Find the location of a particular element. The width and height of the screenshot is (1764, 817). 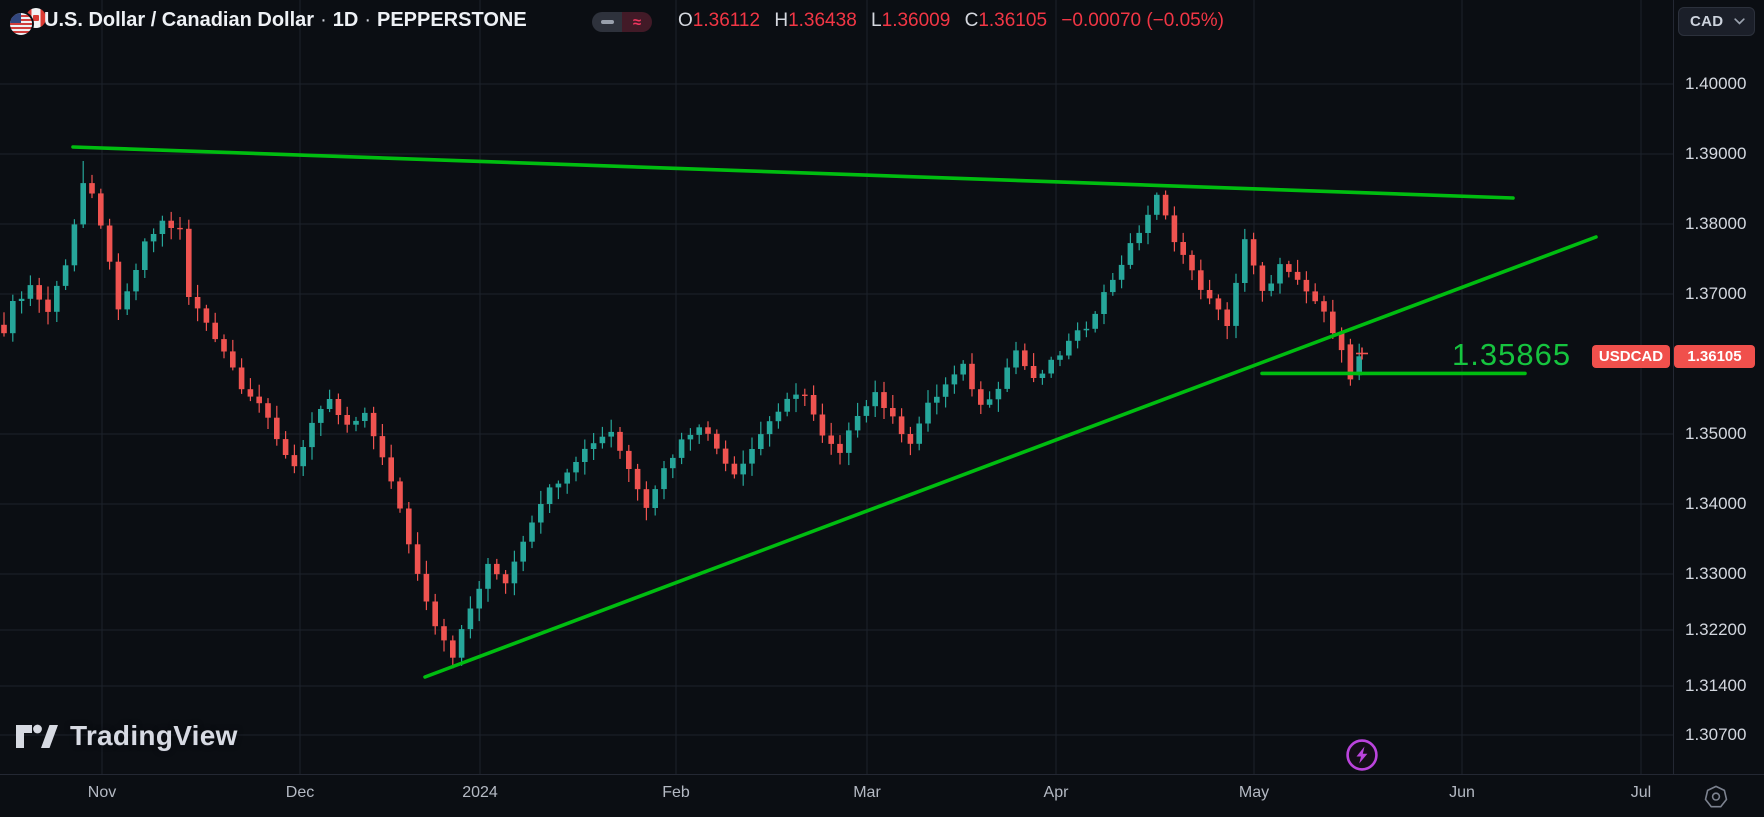

symbol-name: U.S. Dollar / Canadian Dollar is located at coordinates (179, 20).